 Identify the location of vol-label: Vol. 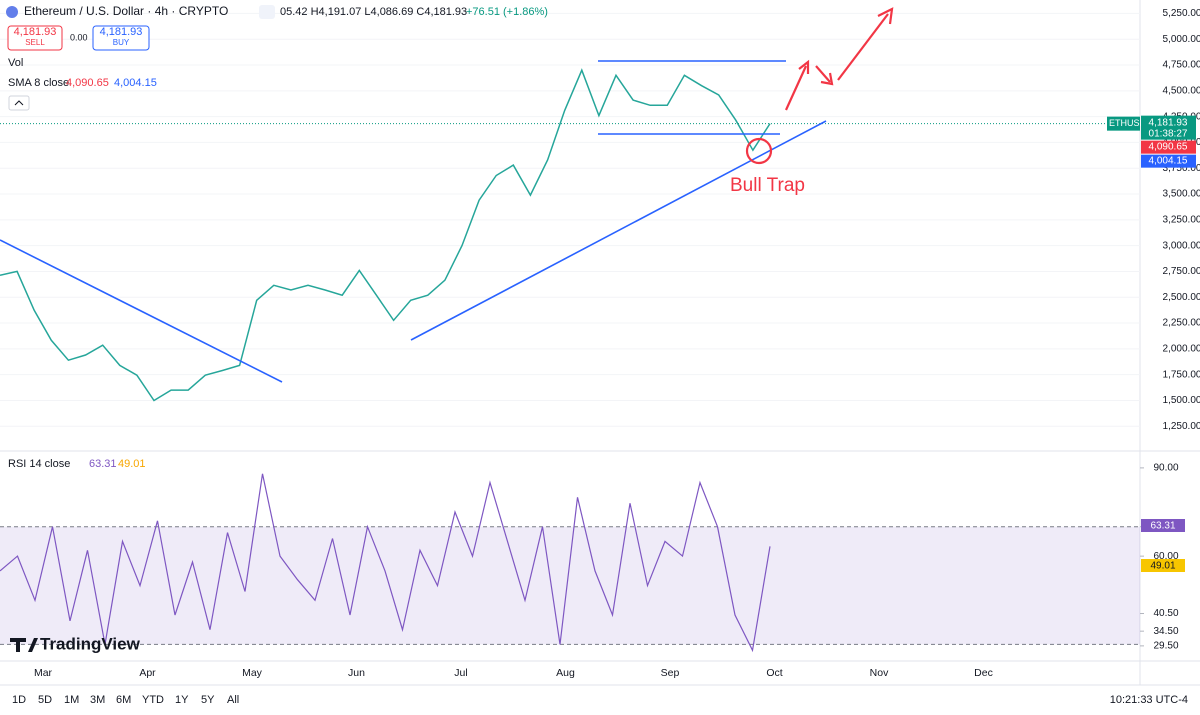
(15, 63).